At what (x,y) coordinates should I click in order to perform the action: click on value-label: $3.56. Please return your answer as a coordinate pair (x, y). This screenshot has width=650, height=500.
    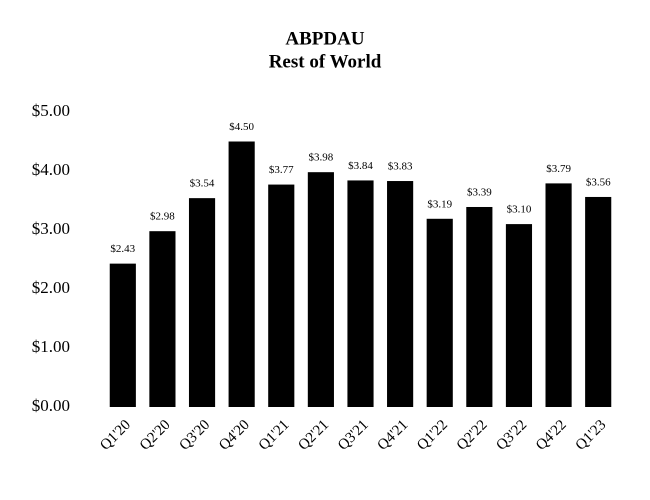
    Looking at the image, I should click on (598, 182).